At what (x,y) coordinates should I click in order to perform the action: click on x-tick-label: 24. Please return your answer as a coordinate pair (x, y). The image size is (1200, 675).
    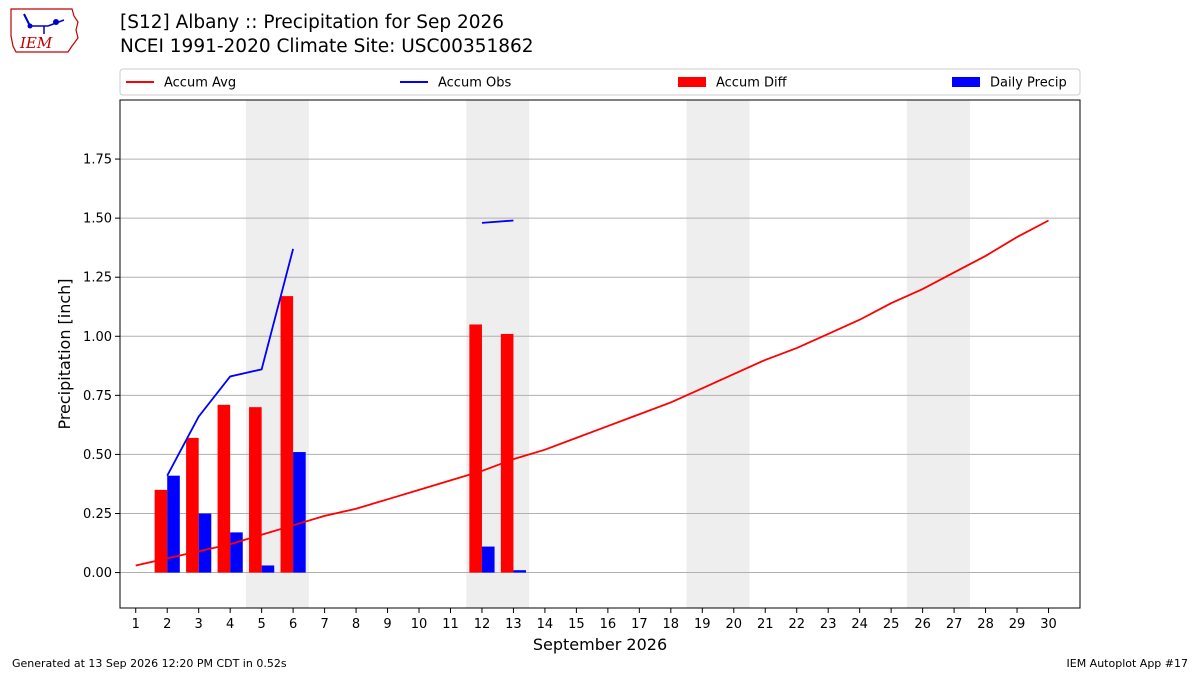
    Looking at the image, I should click on (859, 624).